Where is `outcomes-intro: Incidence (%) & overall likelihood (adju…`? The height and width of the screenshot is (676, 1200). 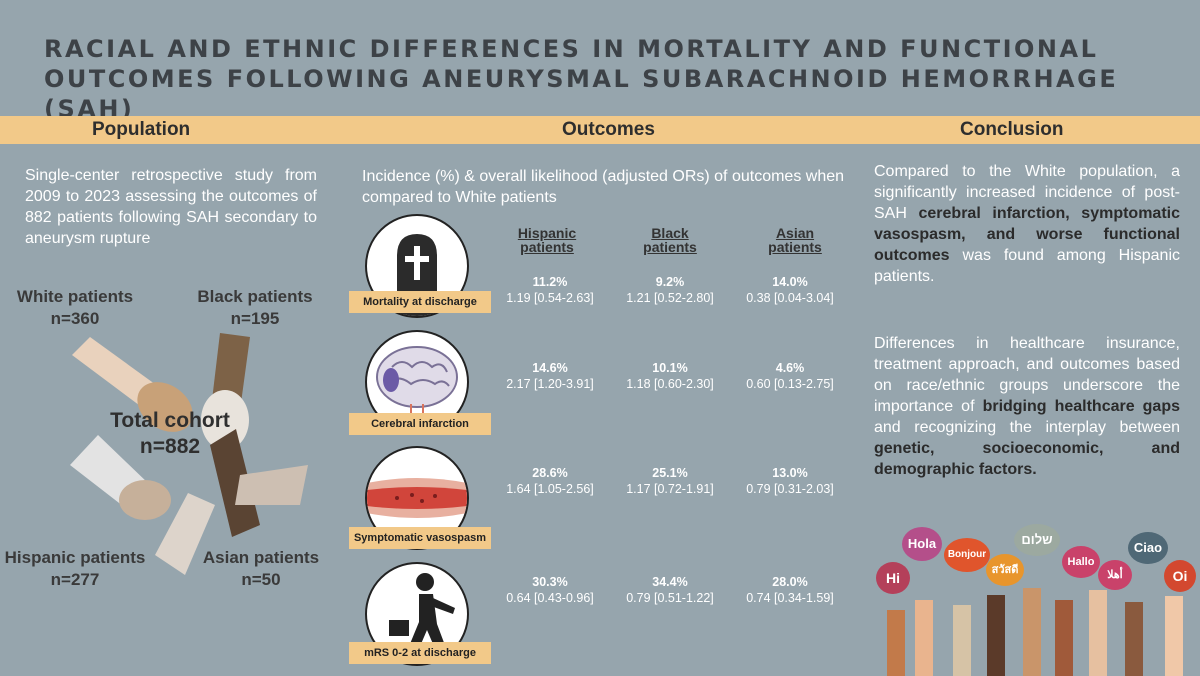
outcomes-intro: Incidence (%) & overall likelihood (adju… is located at coordinates (603, 187).